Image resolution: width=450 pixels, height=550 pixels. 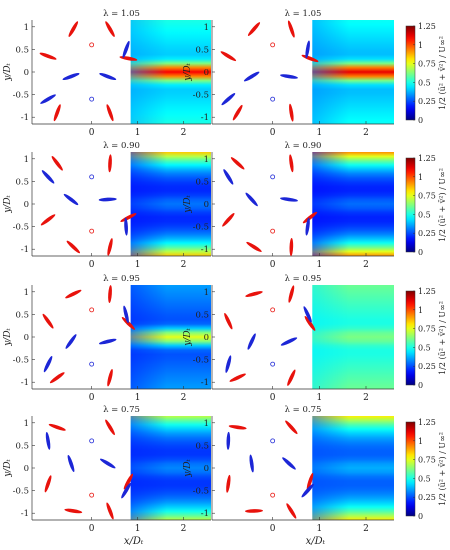 What do you see at coordinates (426, 338) in the screenshot?
I see `colorbar-r3: 0 0.25 0.5 0.75 1 1.251/2 (ū² + v̄²) / U∞²` at bounding box center [426, 338].